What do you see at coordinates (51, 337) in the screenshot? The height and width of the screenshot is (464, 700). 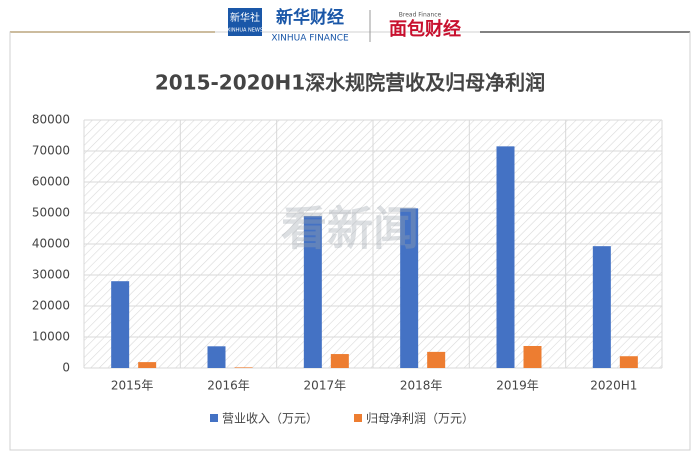 I see `y-tick-label: 10000` at bounding box center [51, 337].